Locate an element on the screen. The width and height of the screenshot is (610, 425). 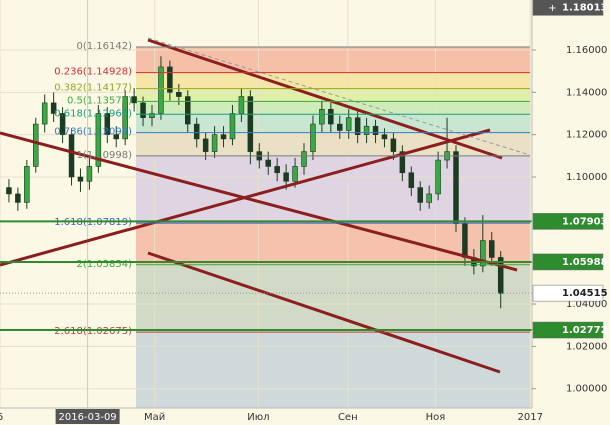
x-tick-label: Июл is located at coordinates (258, 417).